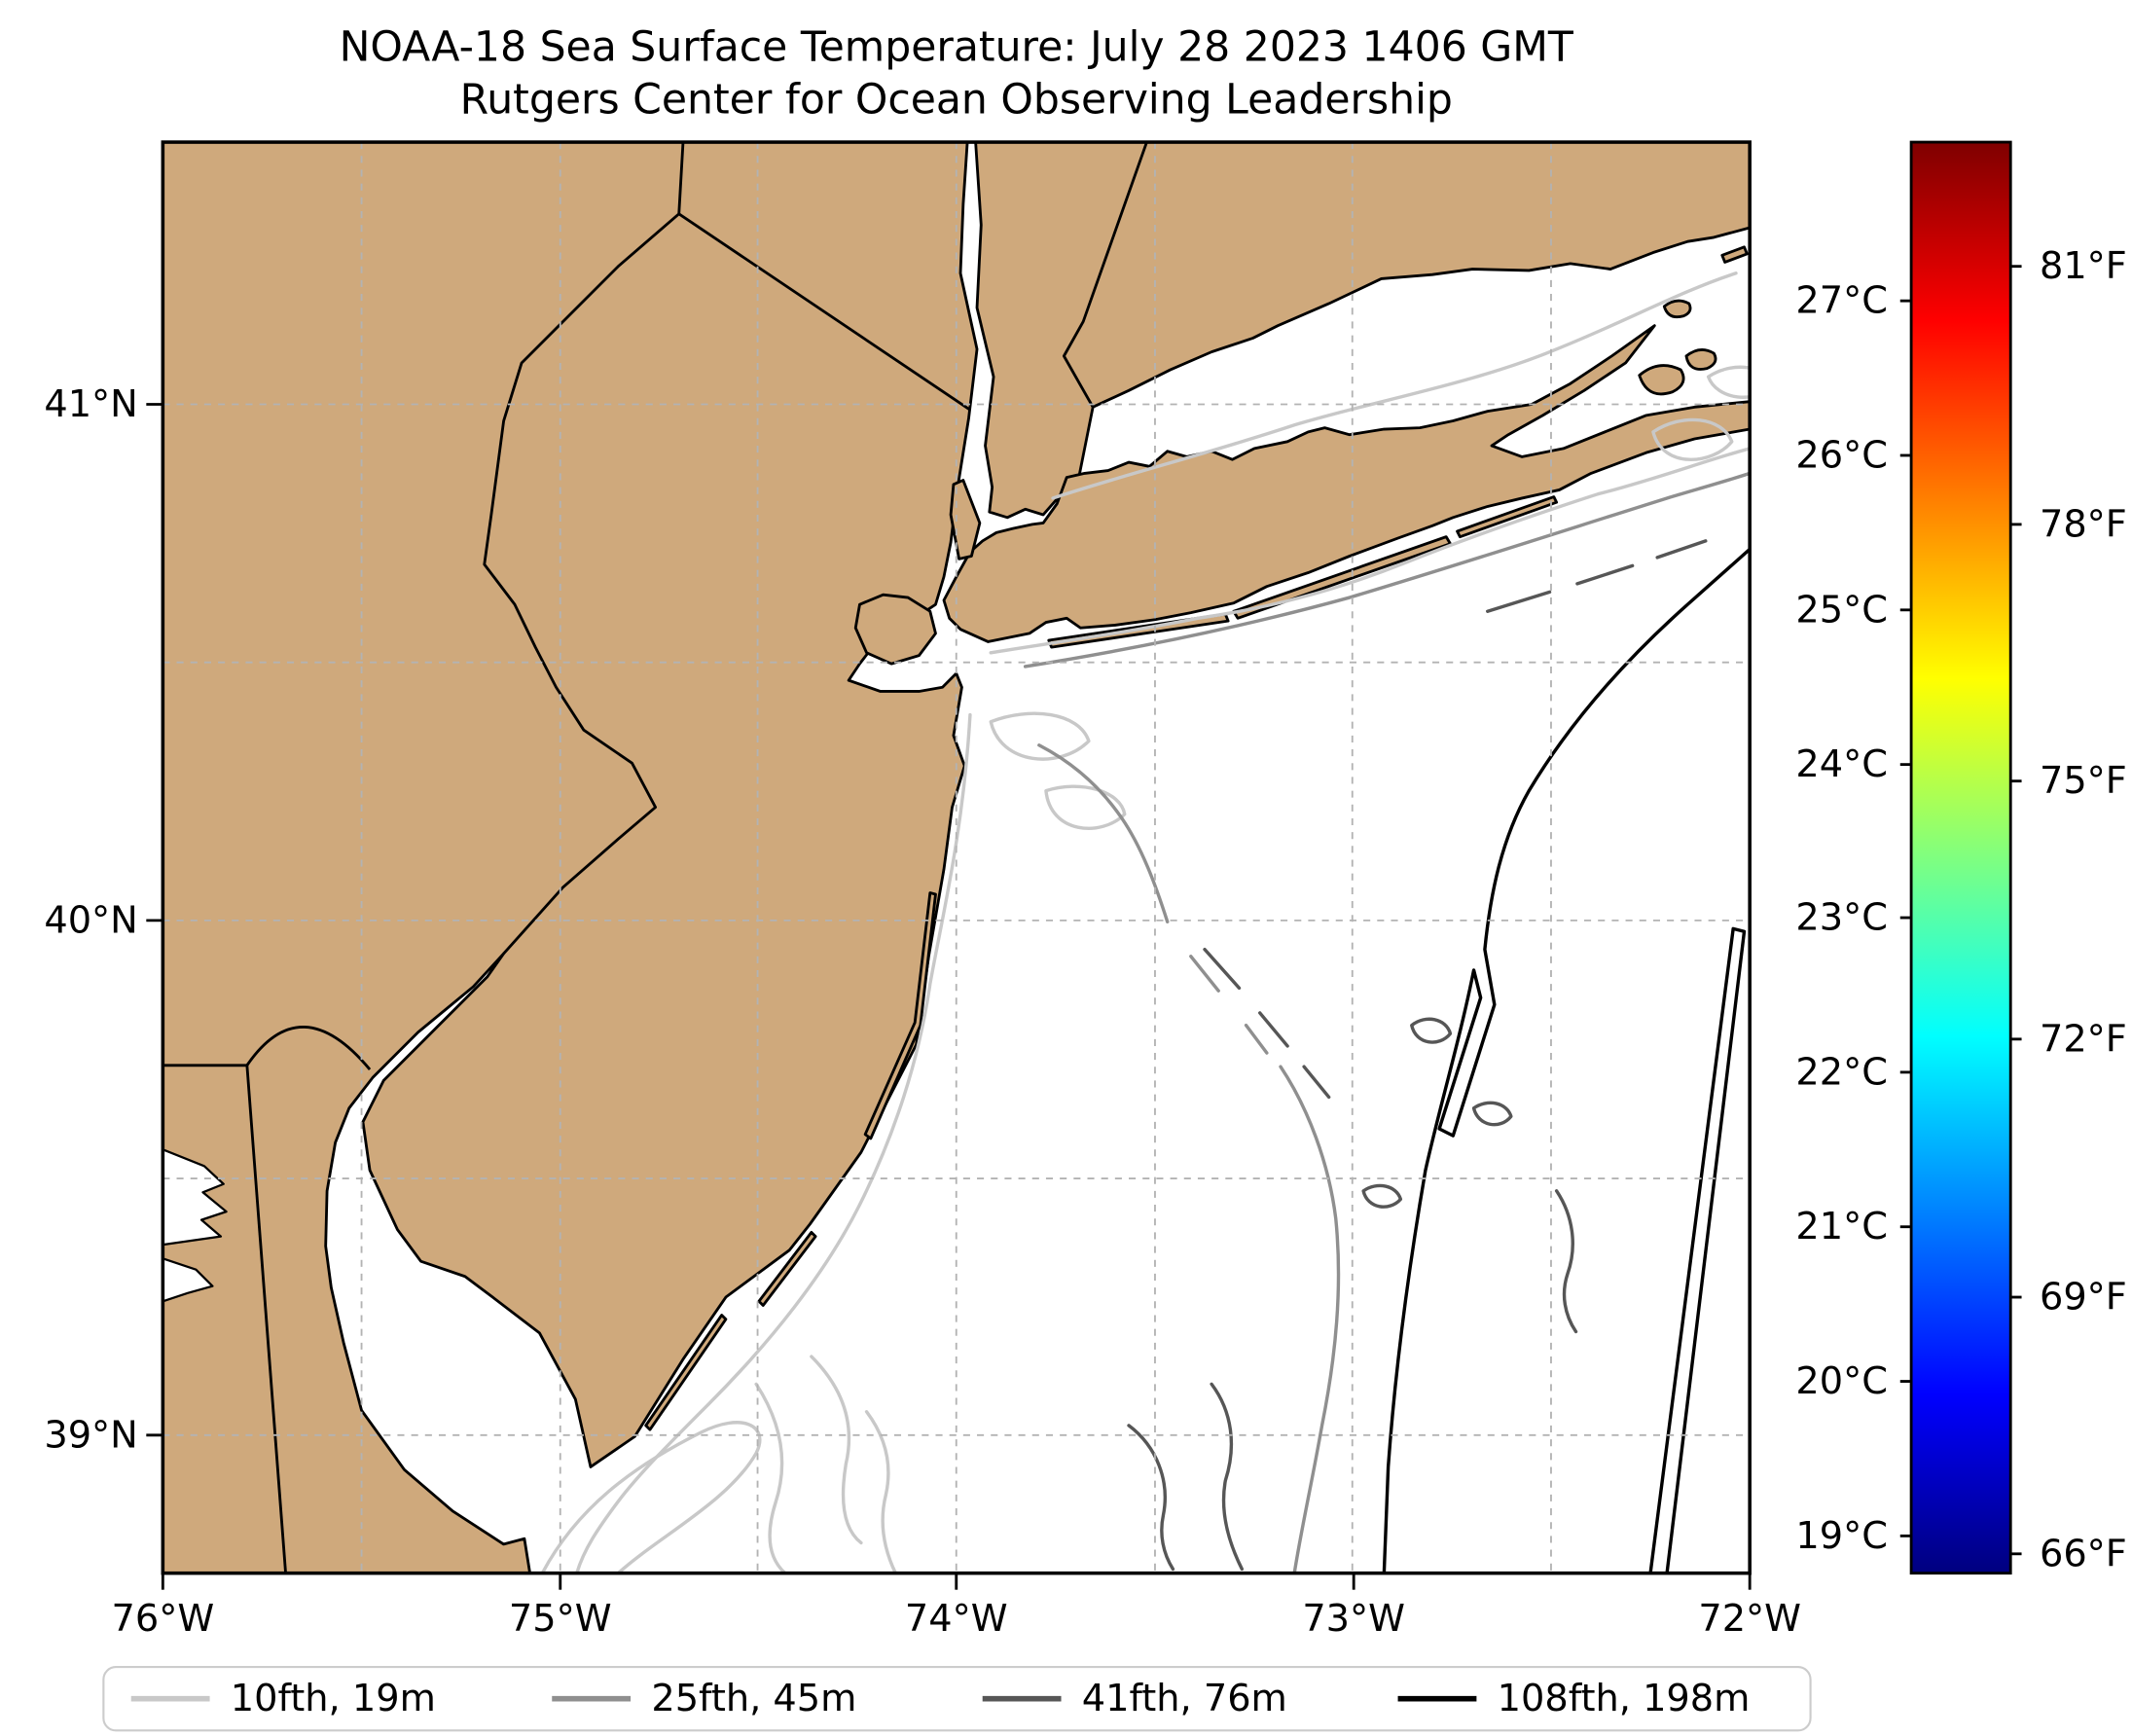  Describe the element at coordinates (1395, 386) in the screenshot. I see `contour-10fth-li-sound` at that location.